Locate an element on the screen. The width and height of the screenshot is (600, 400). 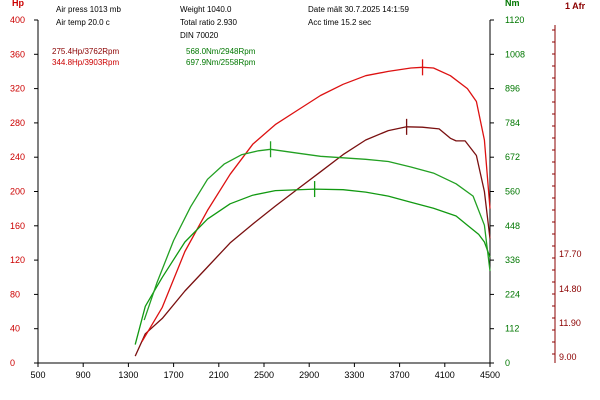
y-left-tick-label: 80 is located at coordinates (15, 294).